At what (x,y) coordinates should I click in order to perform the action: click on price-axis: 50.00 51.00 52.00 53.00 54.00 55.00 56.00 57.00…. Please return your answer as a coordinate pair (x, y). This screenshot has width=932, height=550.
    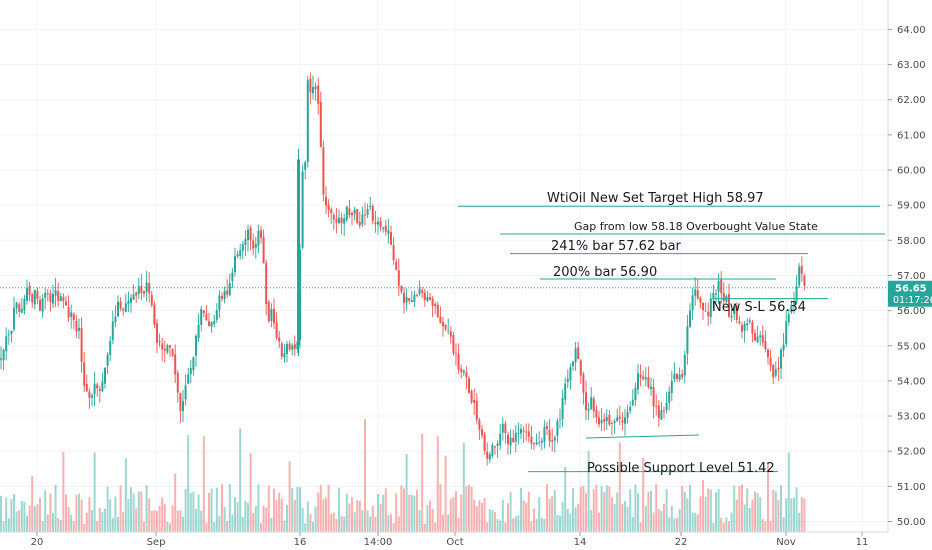
    Looking at the image, I should click on (906, 266).